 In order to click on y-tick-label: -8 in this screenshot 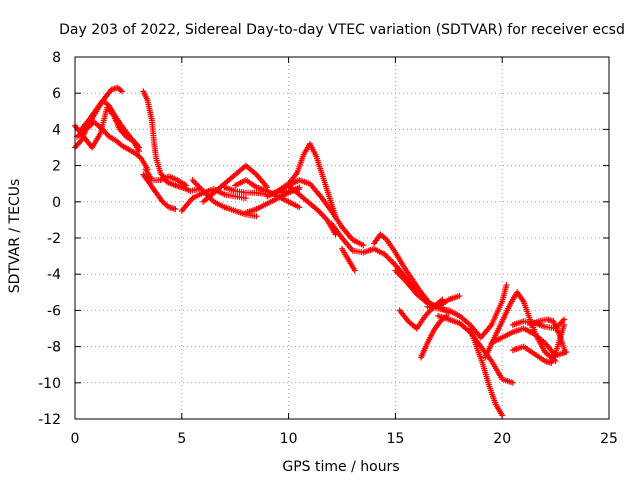, I will do `click(54, 348)`.